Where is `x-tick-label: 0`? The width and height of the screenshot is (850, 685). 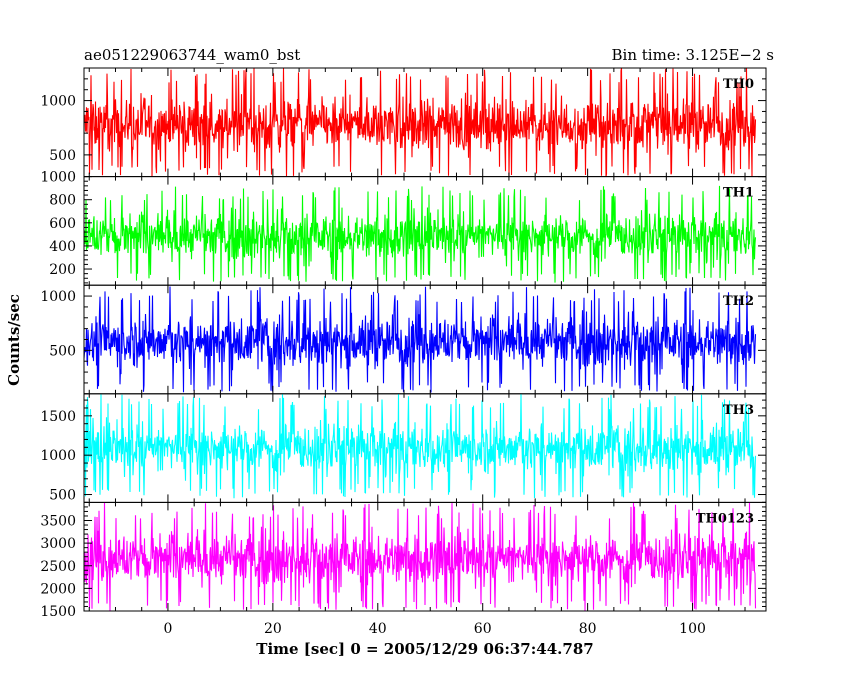 x-tick-label: 0 is located at coordinates (167, 629).